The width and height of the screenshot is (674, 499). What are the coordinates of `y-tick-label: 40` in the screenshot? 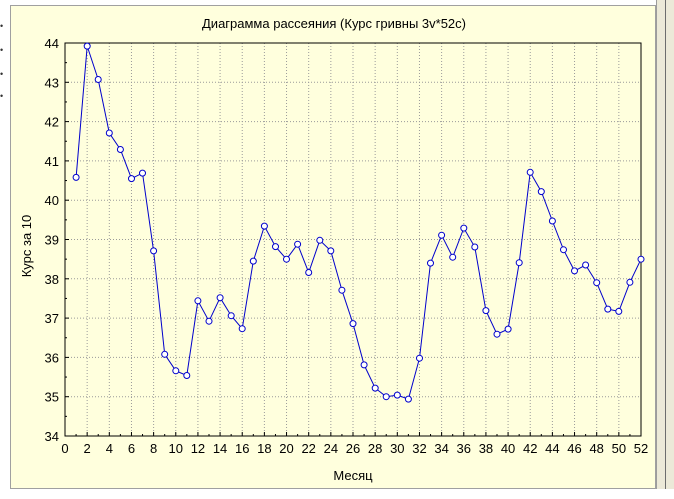 It's located at (52, 200).